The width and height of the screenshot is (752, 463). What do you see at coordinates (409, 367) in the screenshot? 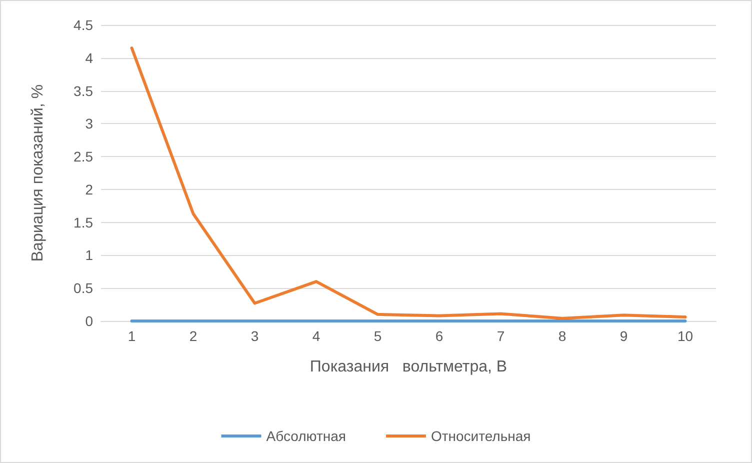
I see `x-axis-title: Показания вольтметра, В` at bounding box center [409, 367].